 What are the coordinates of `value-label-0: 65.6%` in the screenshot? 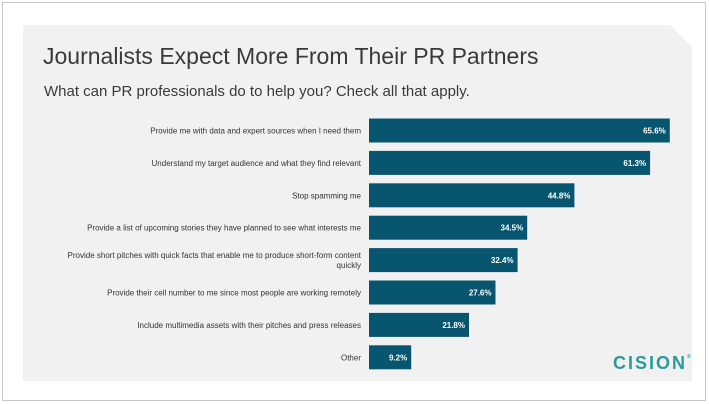 It's located at (654, 131).